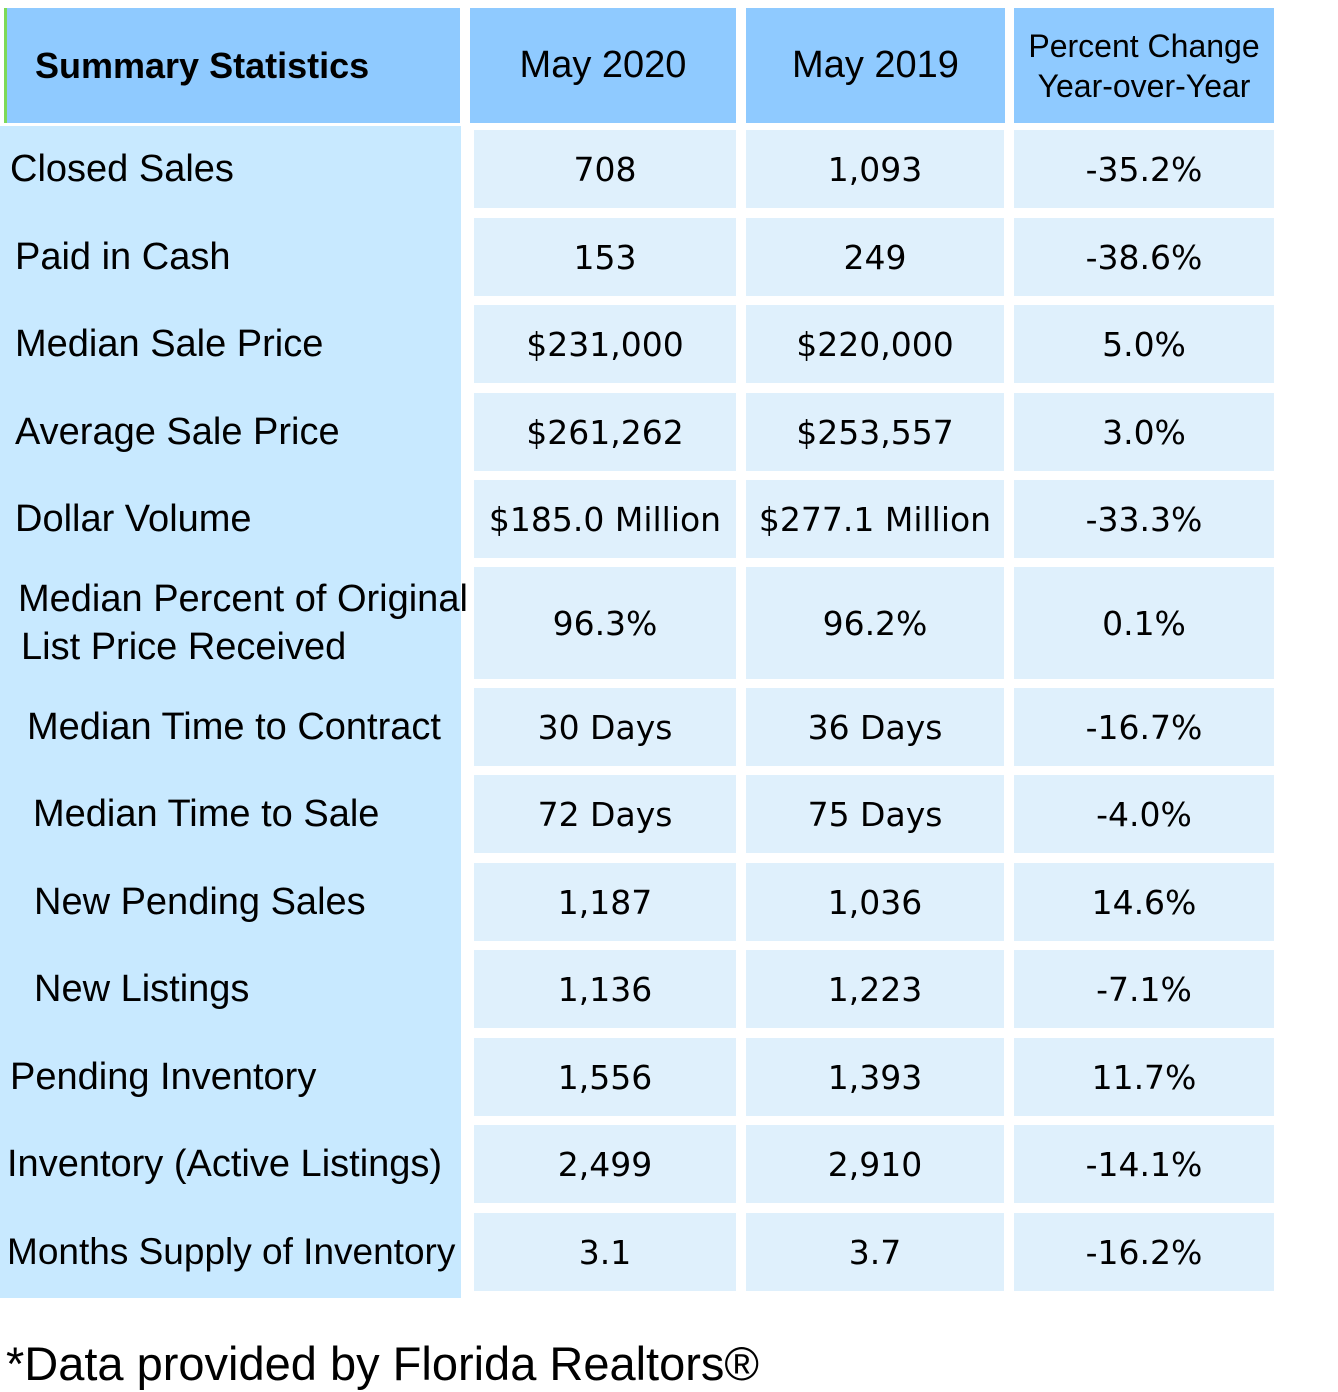 The height and width of the screenshot is (1392, 1338). Describe the element at coordinates (605, 814) in the screenshot. I see `cell-may-2020: 72 Days` at that location.